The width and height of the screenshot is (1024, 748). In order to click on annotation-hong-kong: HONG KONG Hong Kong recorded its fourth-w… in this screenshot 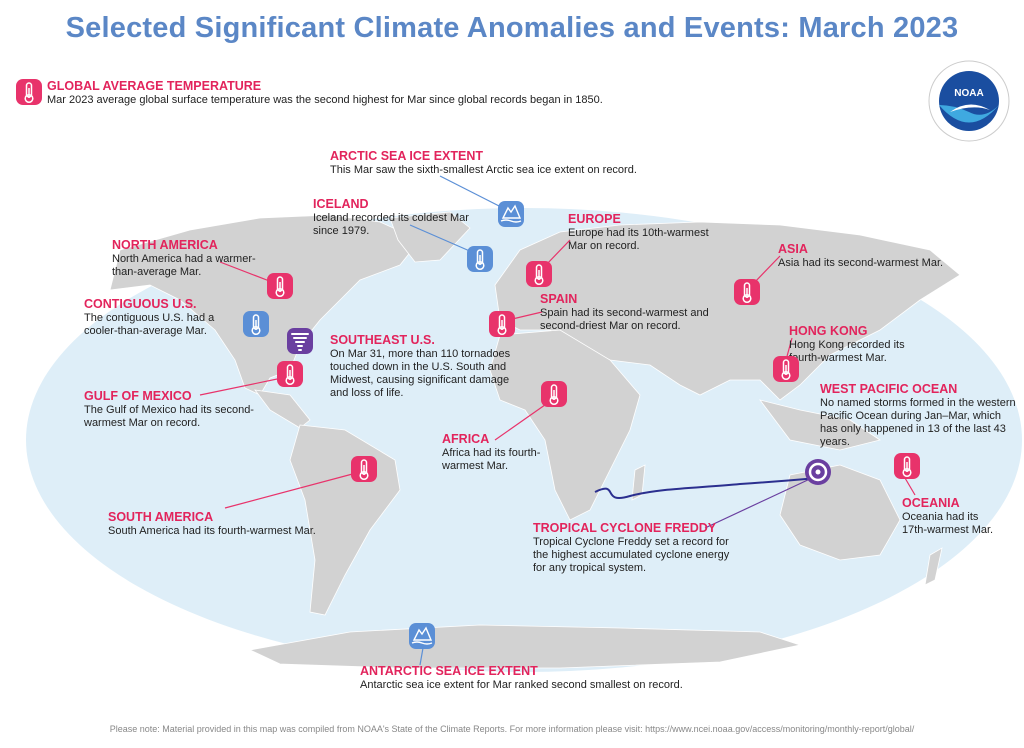, I will do `click(864, 344)`.